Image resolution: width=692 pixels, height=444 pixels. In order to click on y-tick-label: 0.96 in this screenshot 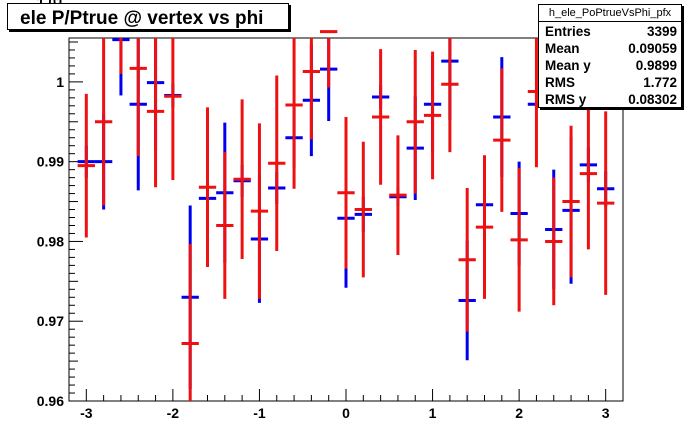, I will do `click(50, 401)`.